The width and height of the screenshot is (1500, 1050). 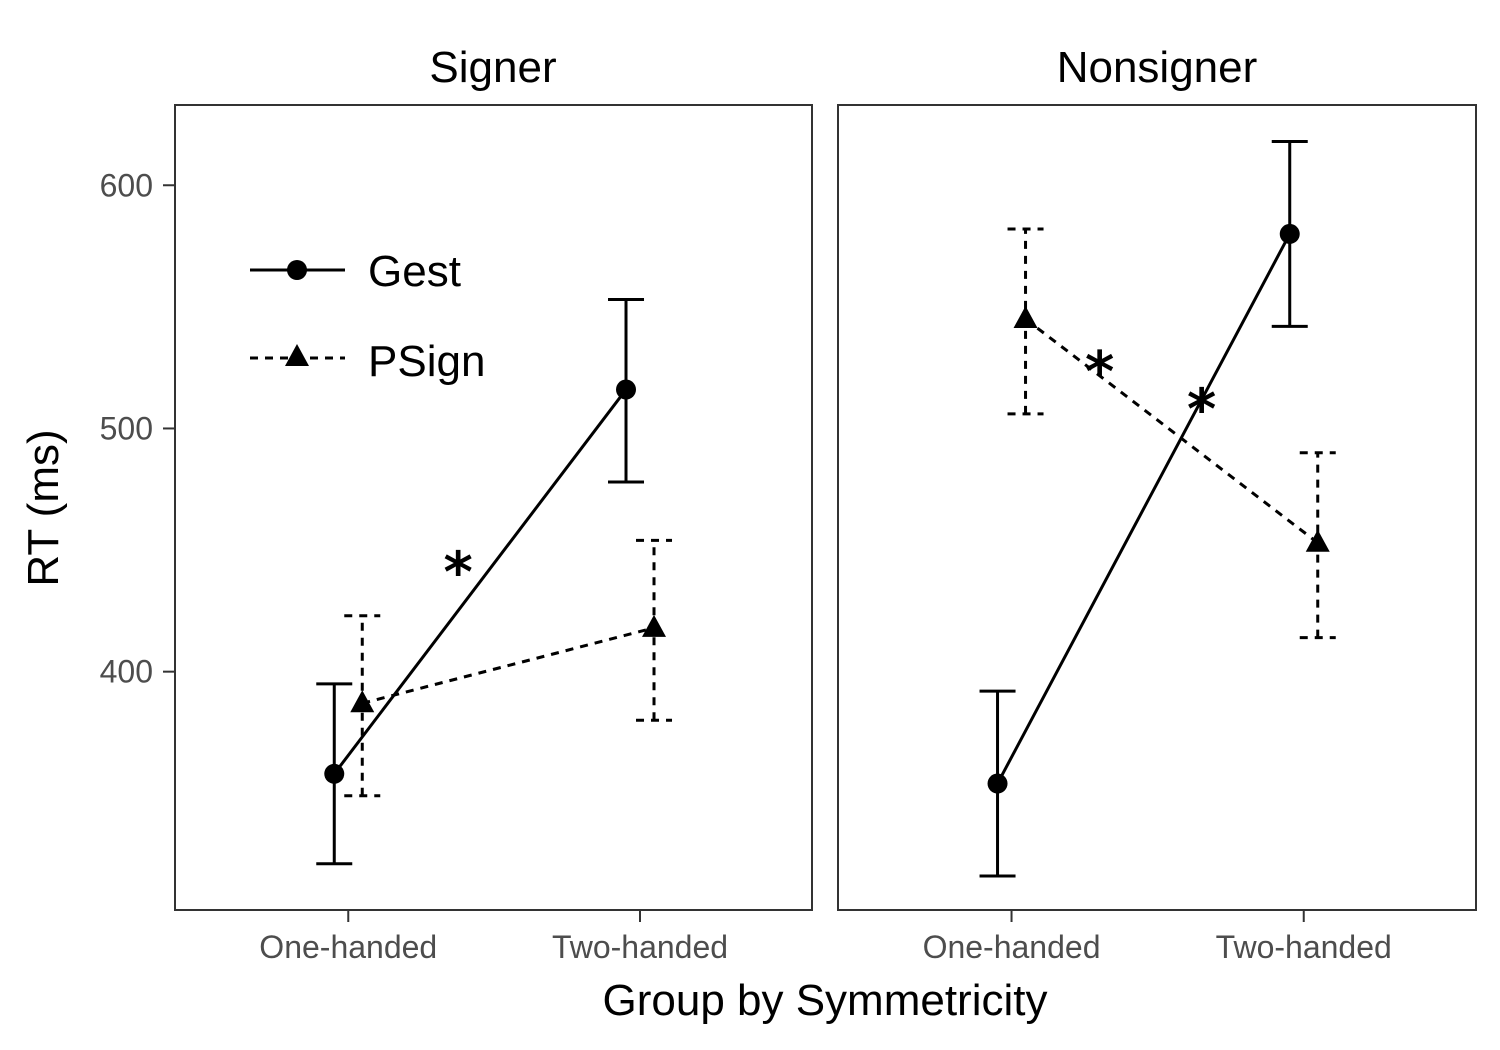 What do you see at coordinates (43, 507) in the screenshot?
I see `y-axis-title: RT (ms)` at bounding box center [43, 507].